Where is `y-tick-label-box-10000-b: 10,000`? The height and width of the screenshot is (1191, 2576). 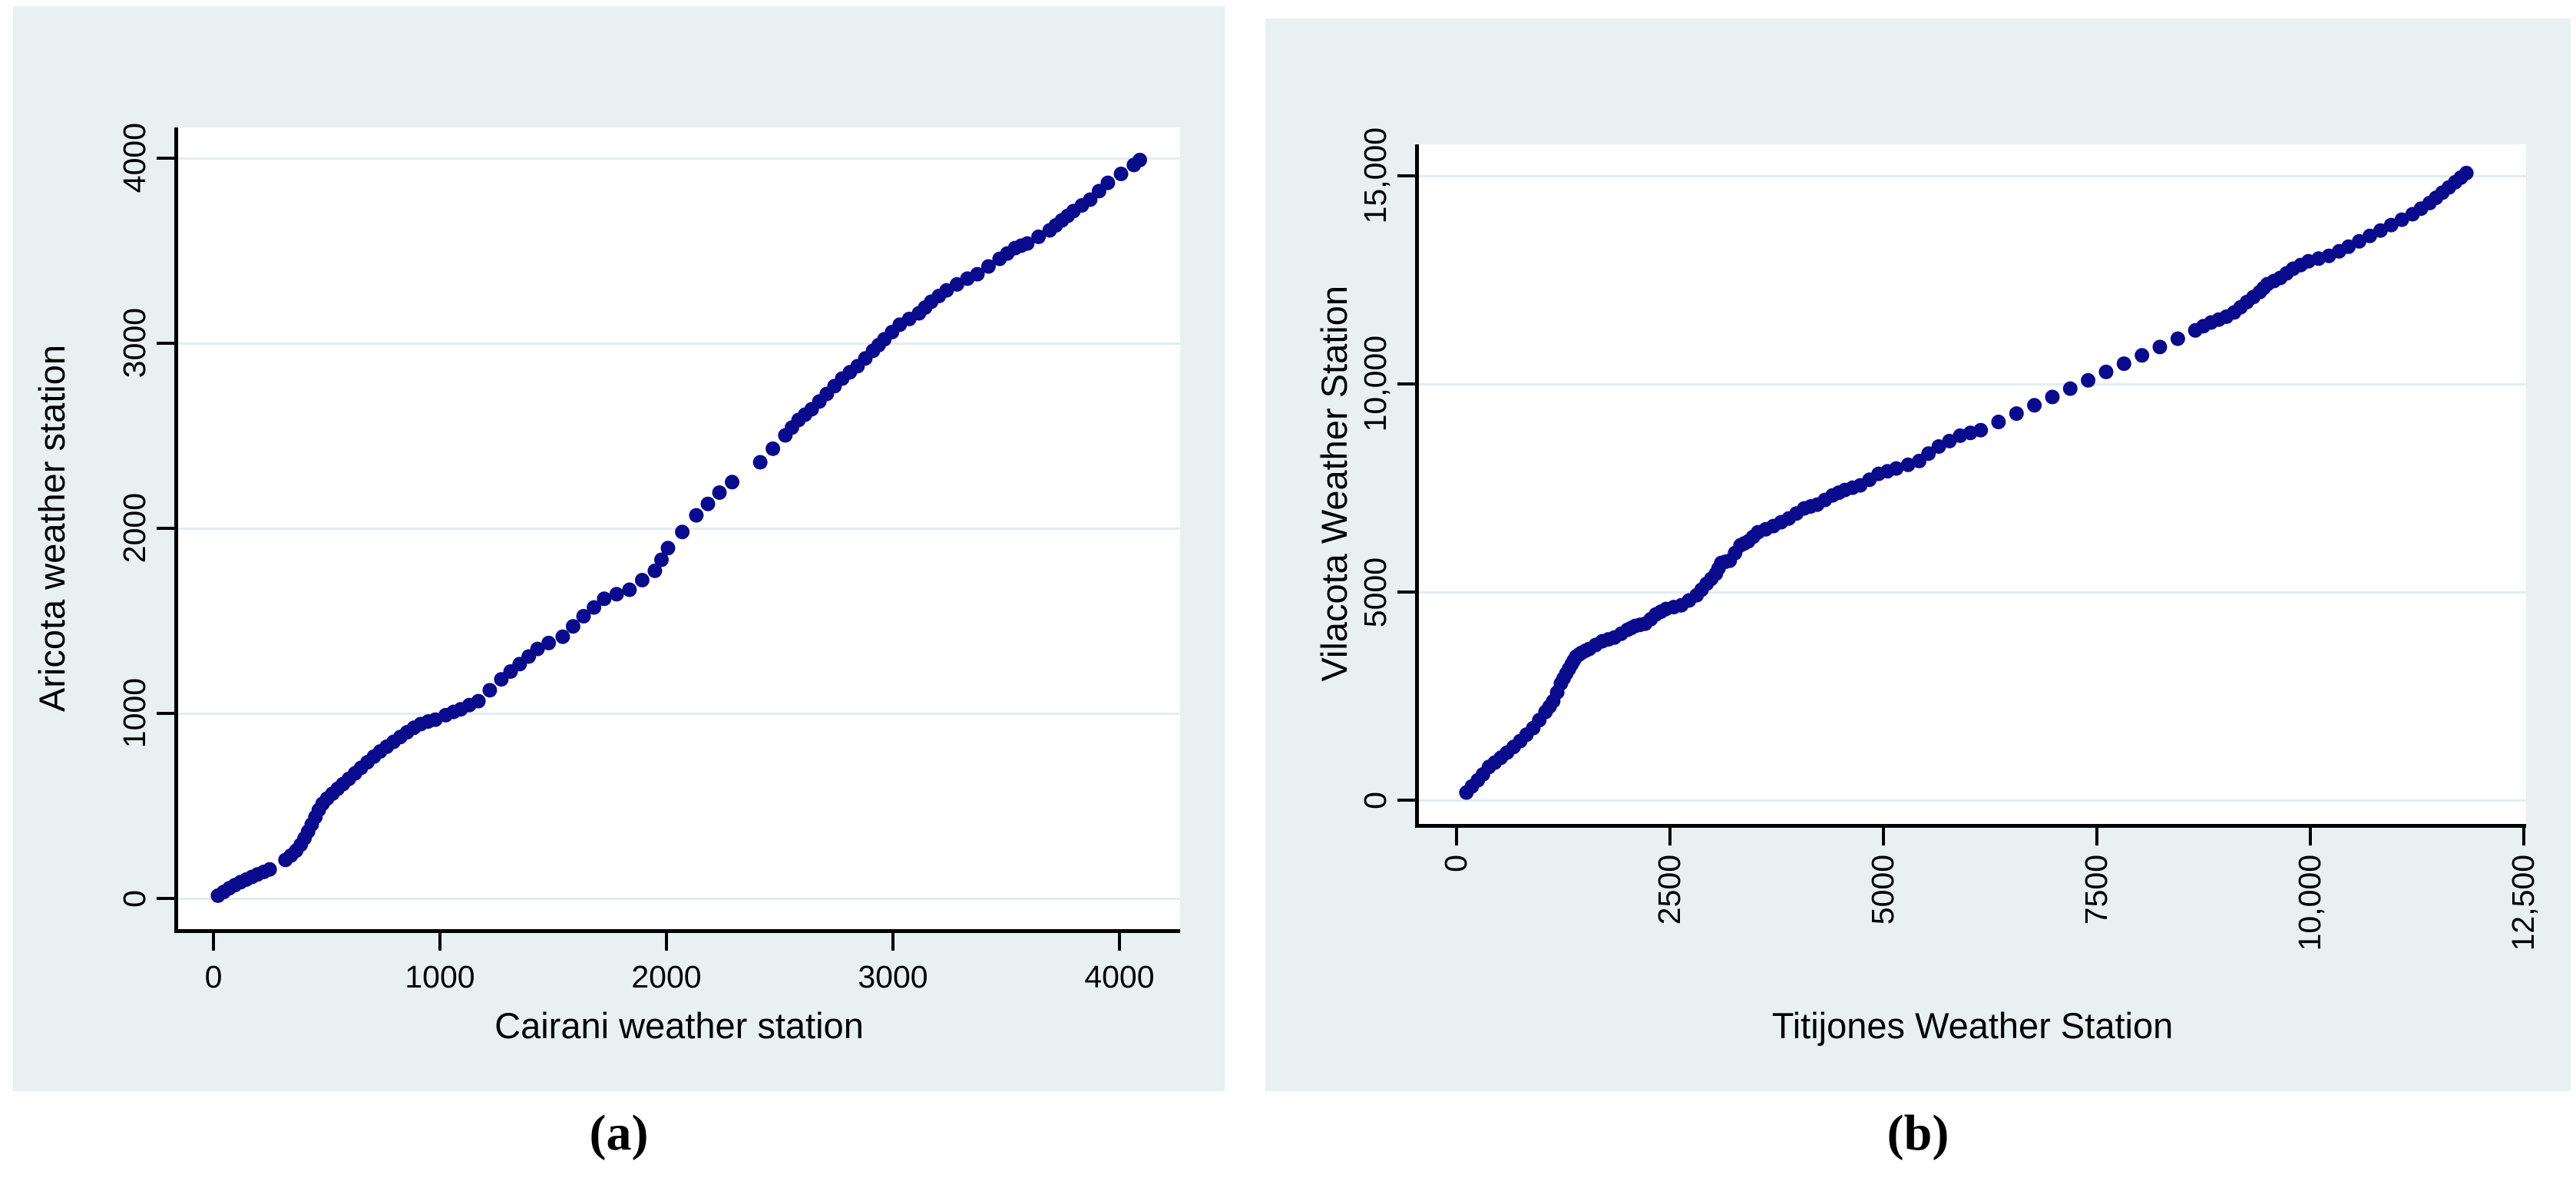
y-tick-label-box-10000-b: 10,000 is located at coordinates (1330, 384).